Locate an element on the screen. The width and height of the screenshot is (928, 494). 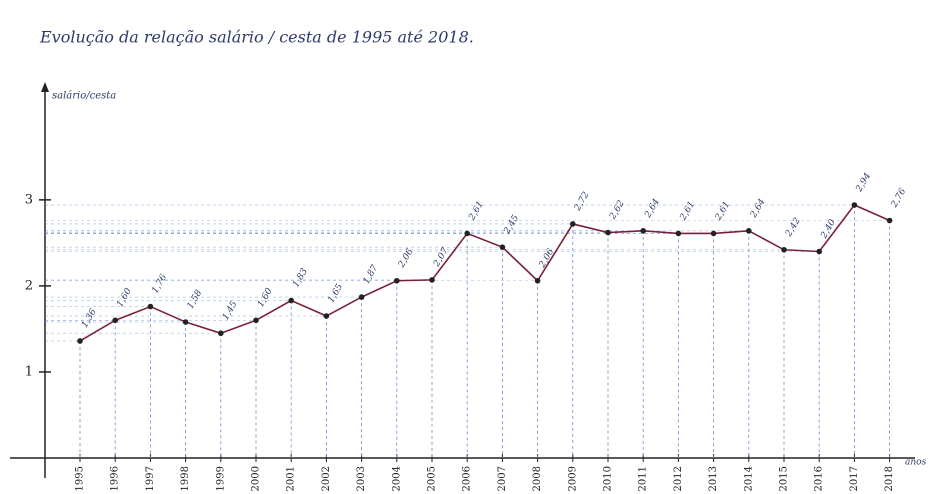
x-tick-label: 1997 is located at coordinates (150, 478).